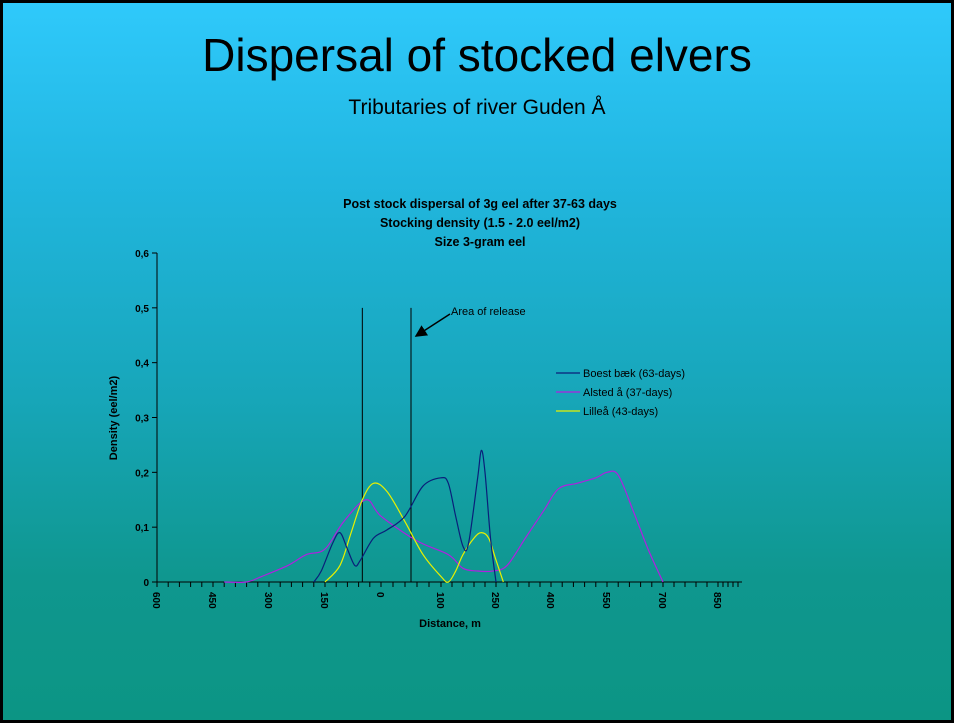 The width and height of the screenshot is (954, 723). I want to click on y-axis-label: Density (eel/m2), so click(114, 417).